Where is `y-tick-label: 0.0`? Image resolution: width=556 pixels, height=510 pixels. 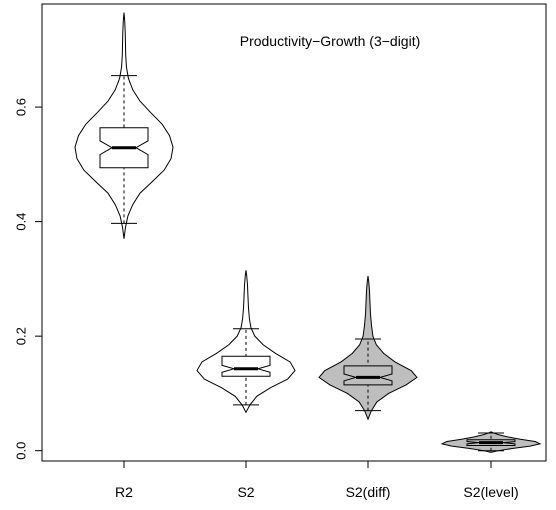 y-tick-label: 0.0 is located at coordinates (20, 451).